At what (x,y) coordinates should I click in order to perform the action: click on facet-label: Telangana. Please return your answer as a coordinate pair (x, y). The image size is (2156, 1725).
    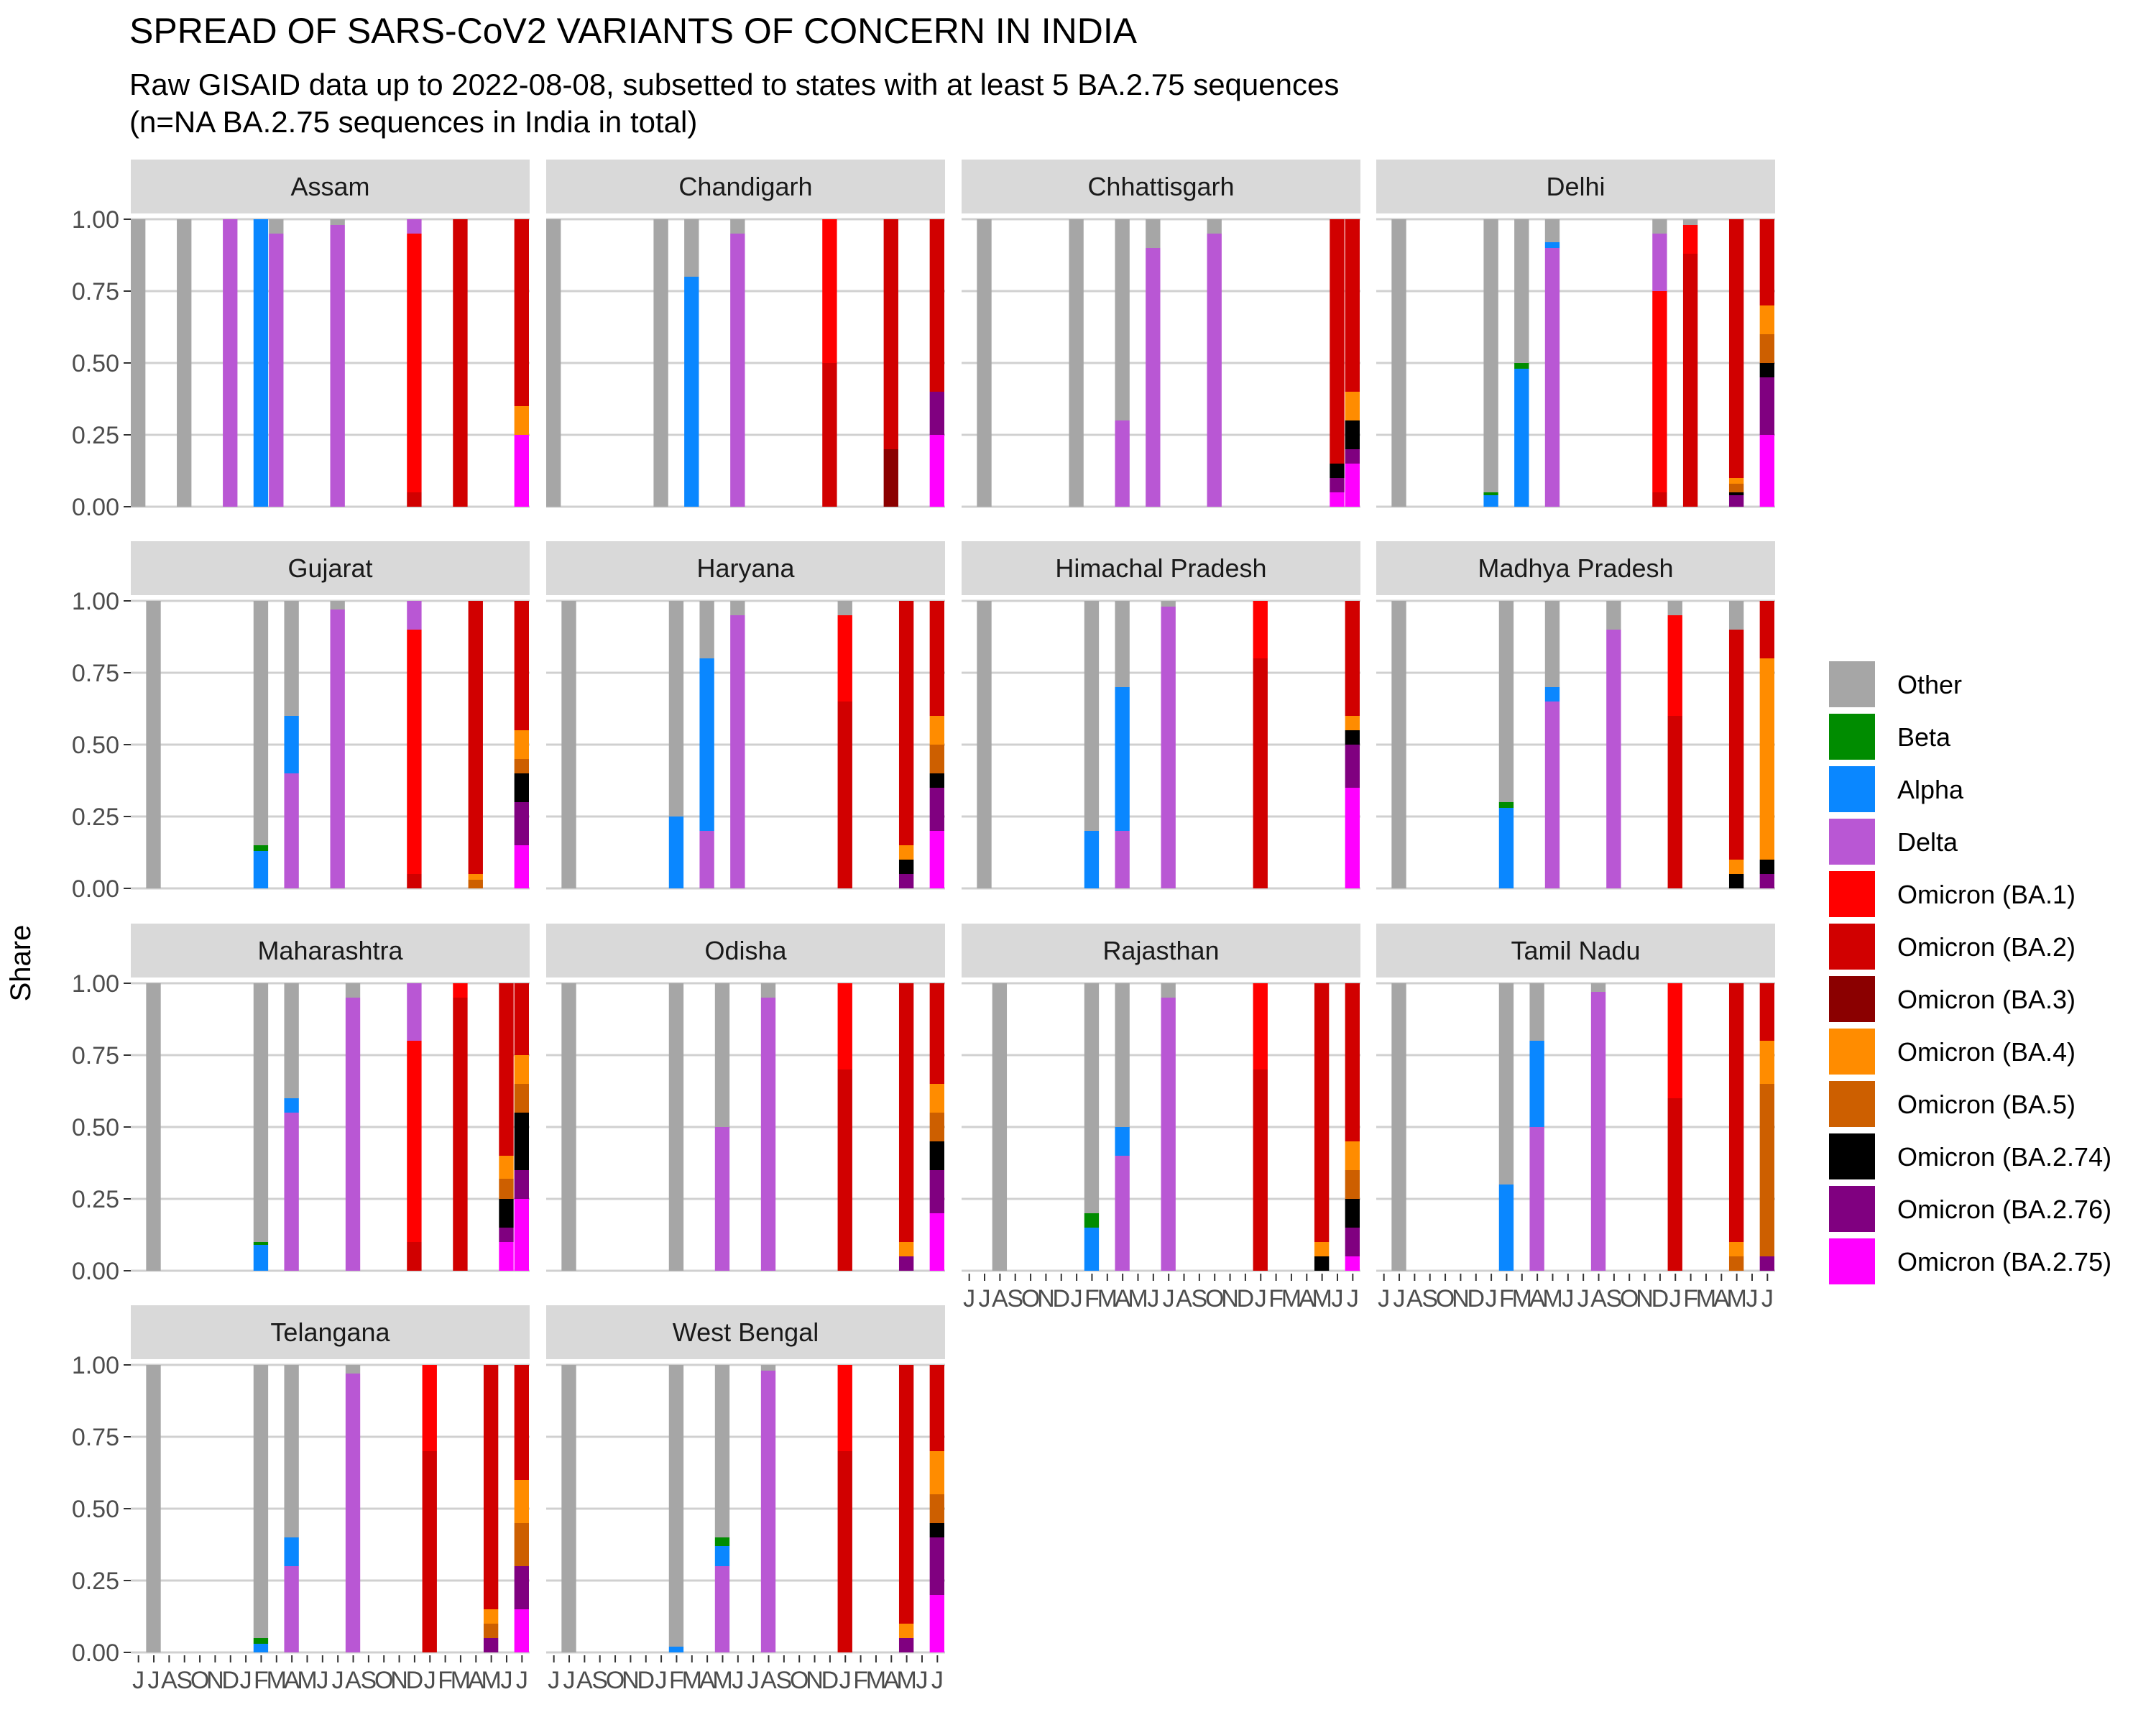
    Looking at the image, I should click on (330, 1332).